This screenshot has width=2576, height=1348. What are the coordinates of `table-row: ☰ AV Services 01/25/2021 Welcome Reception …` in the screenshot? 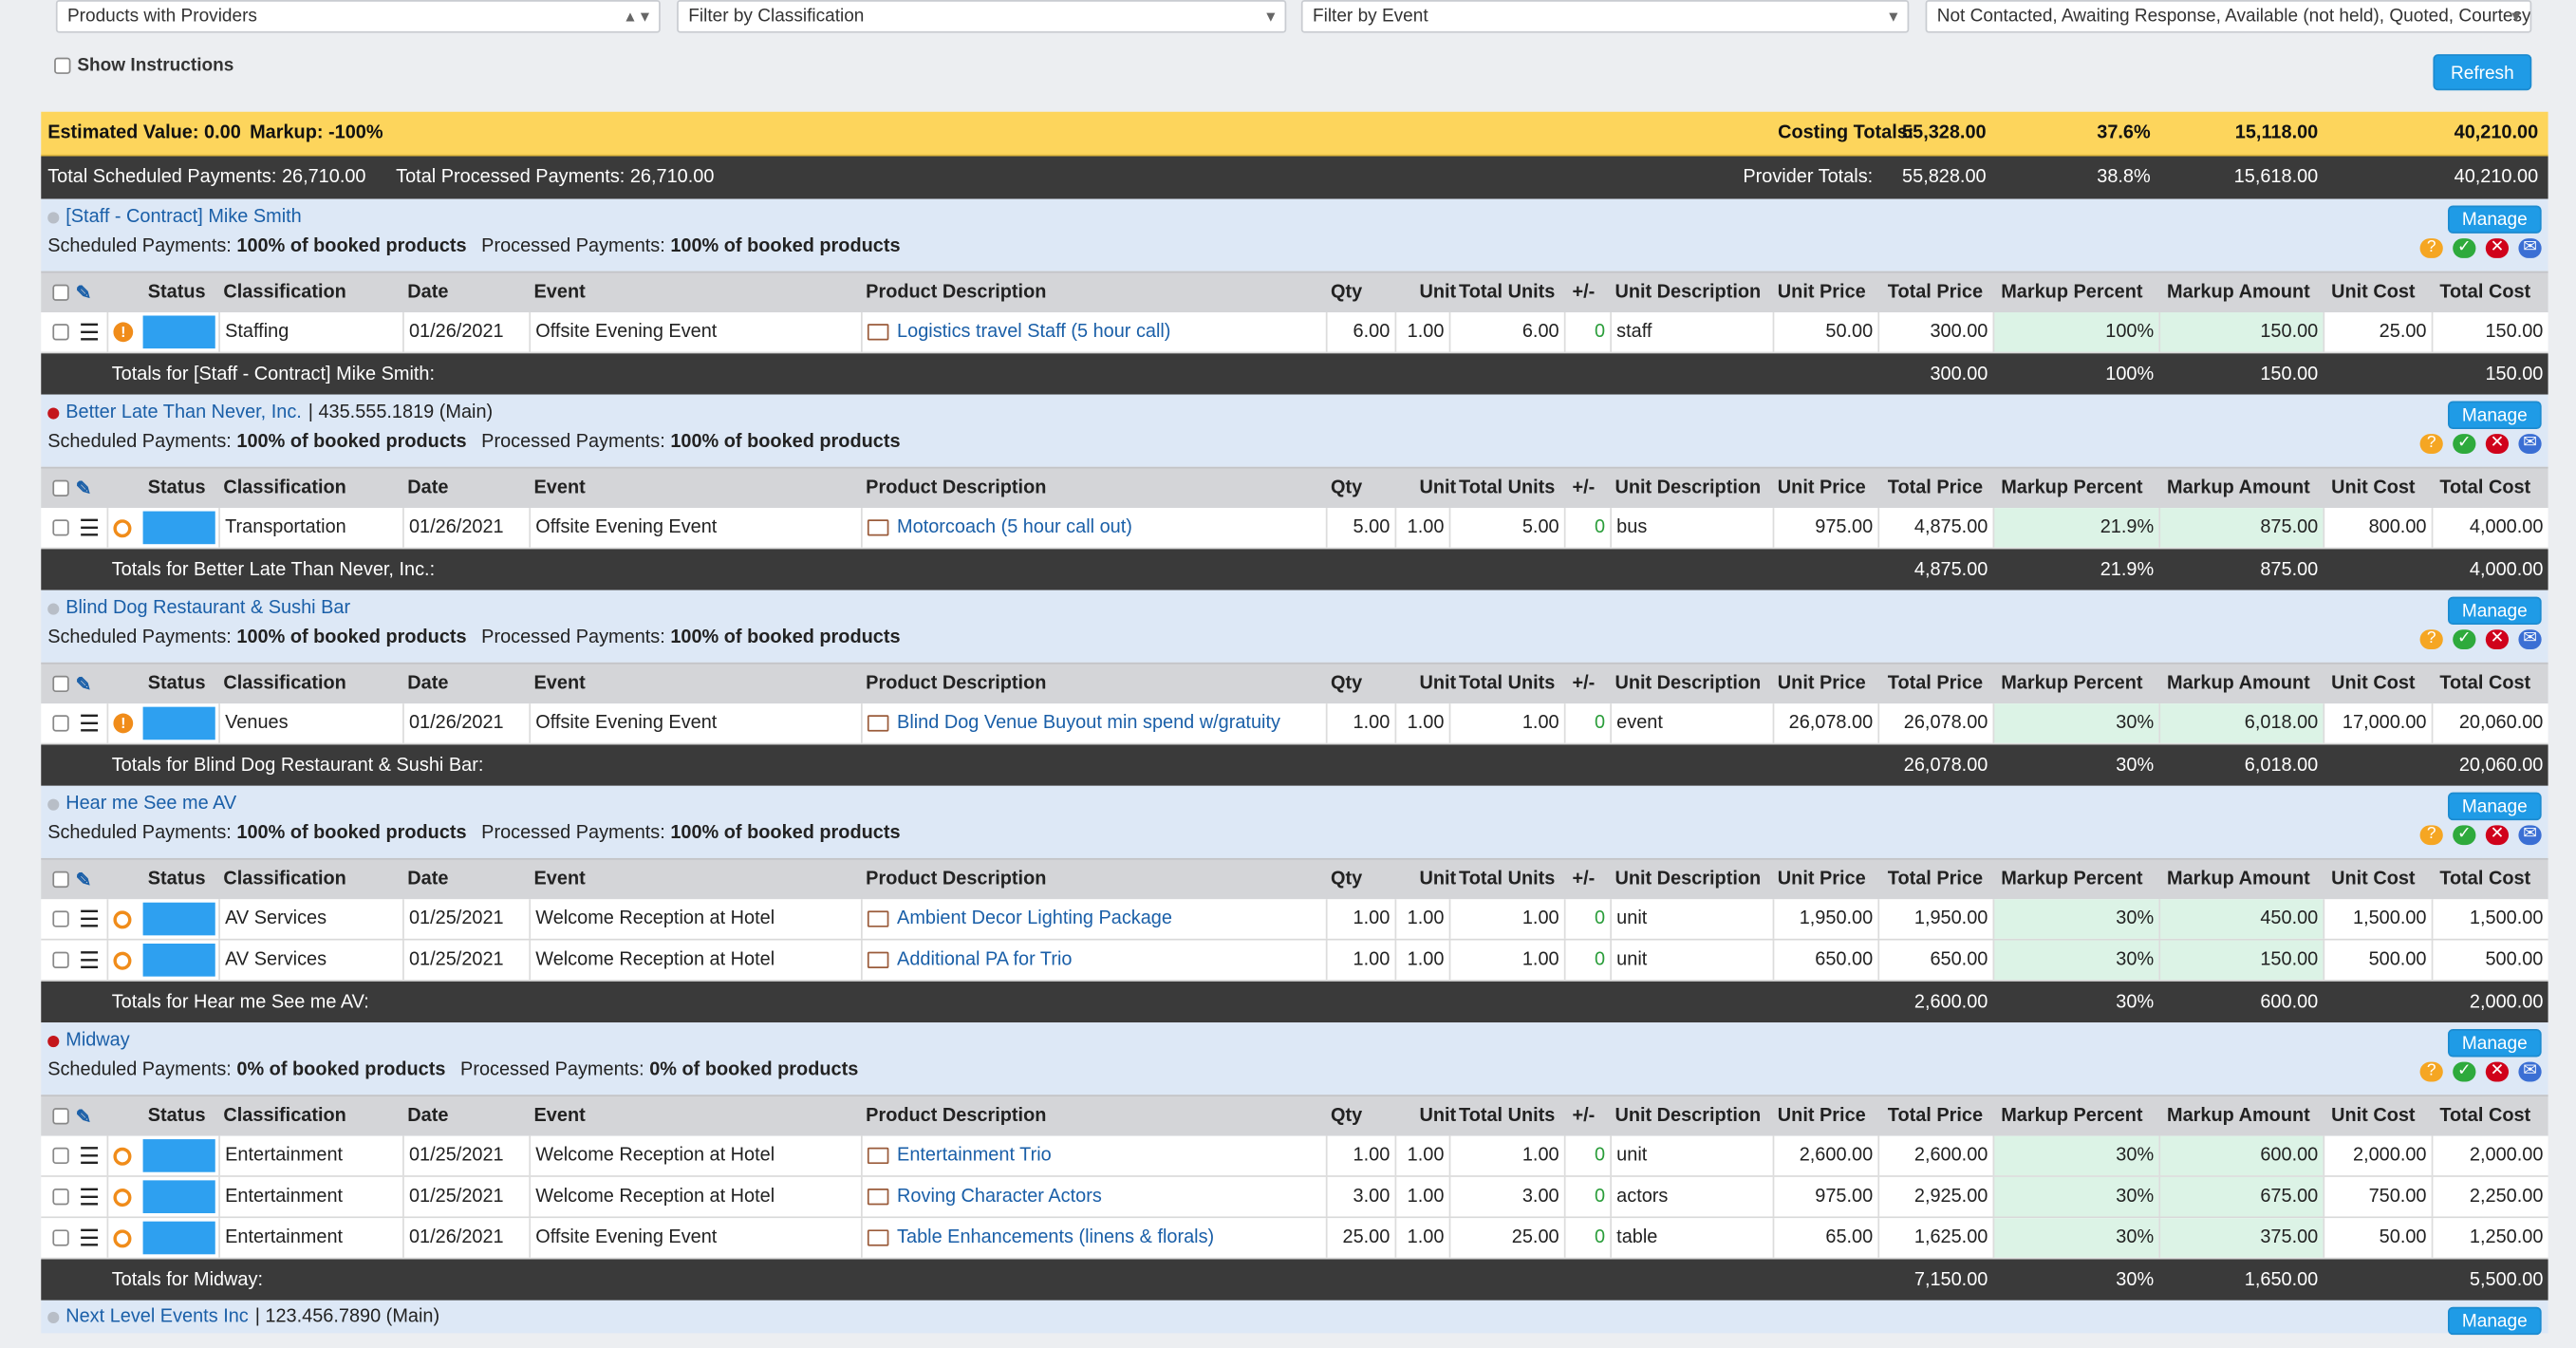 It's located at (1294, 961).